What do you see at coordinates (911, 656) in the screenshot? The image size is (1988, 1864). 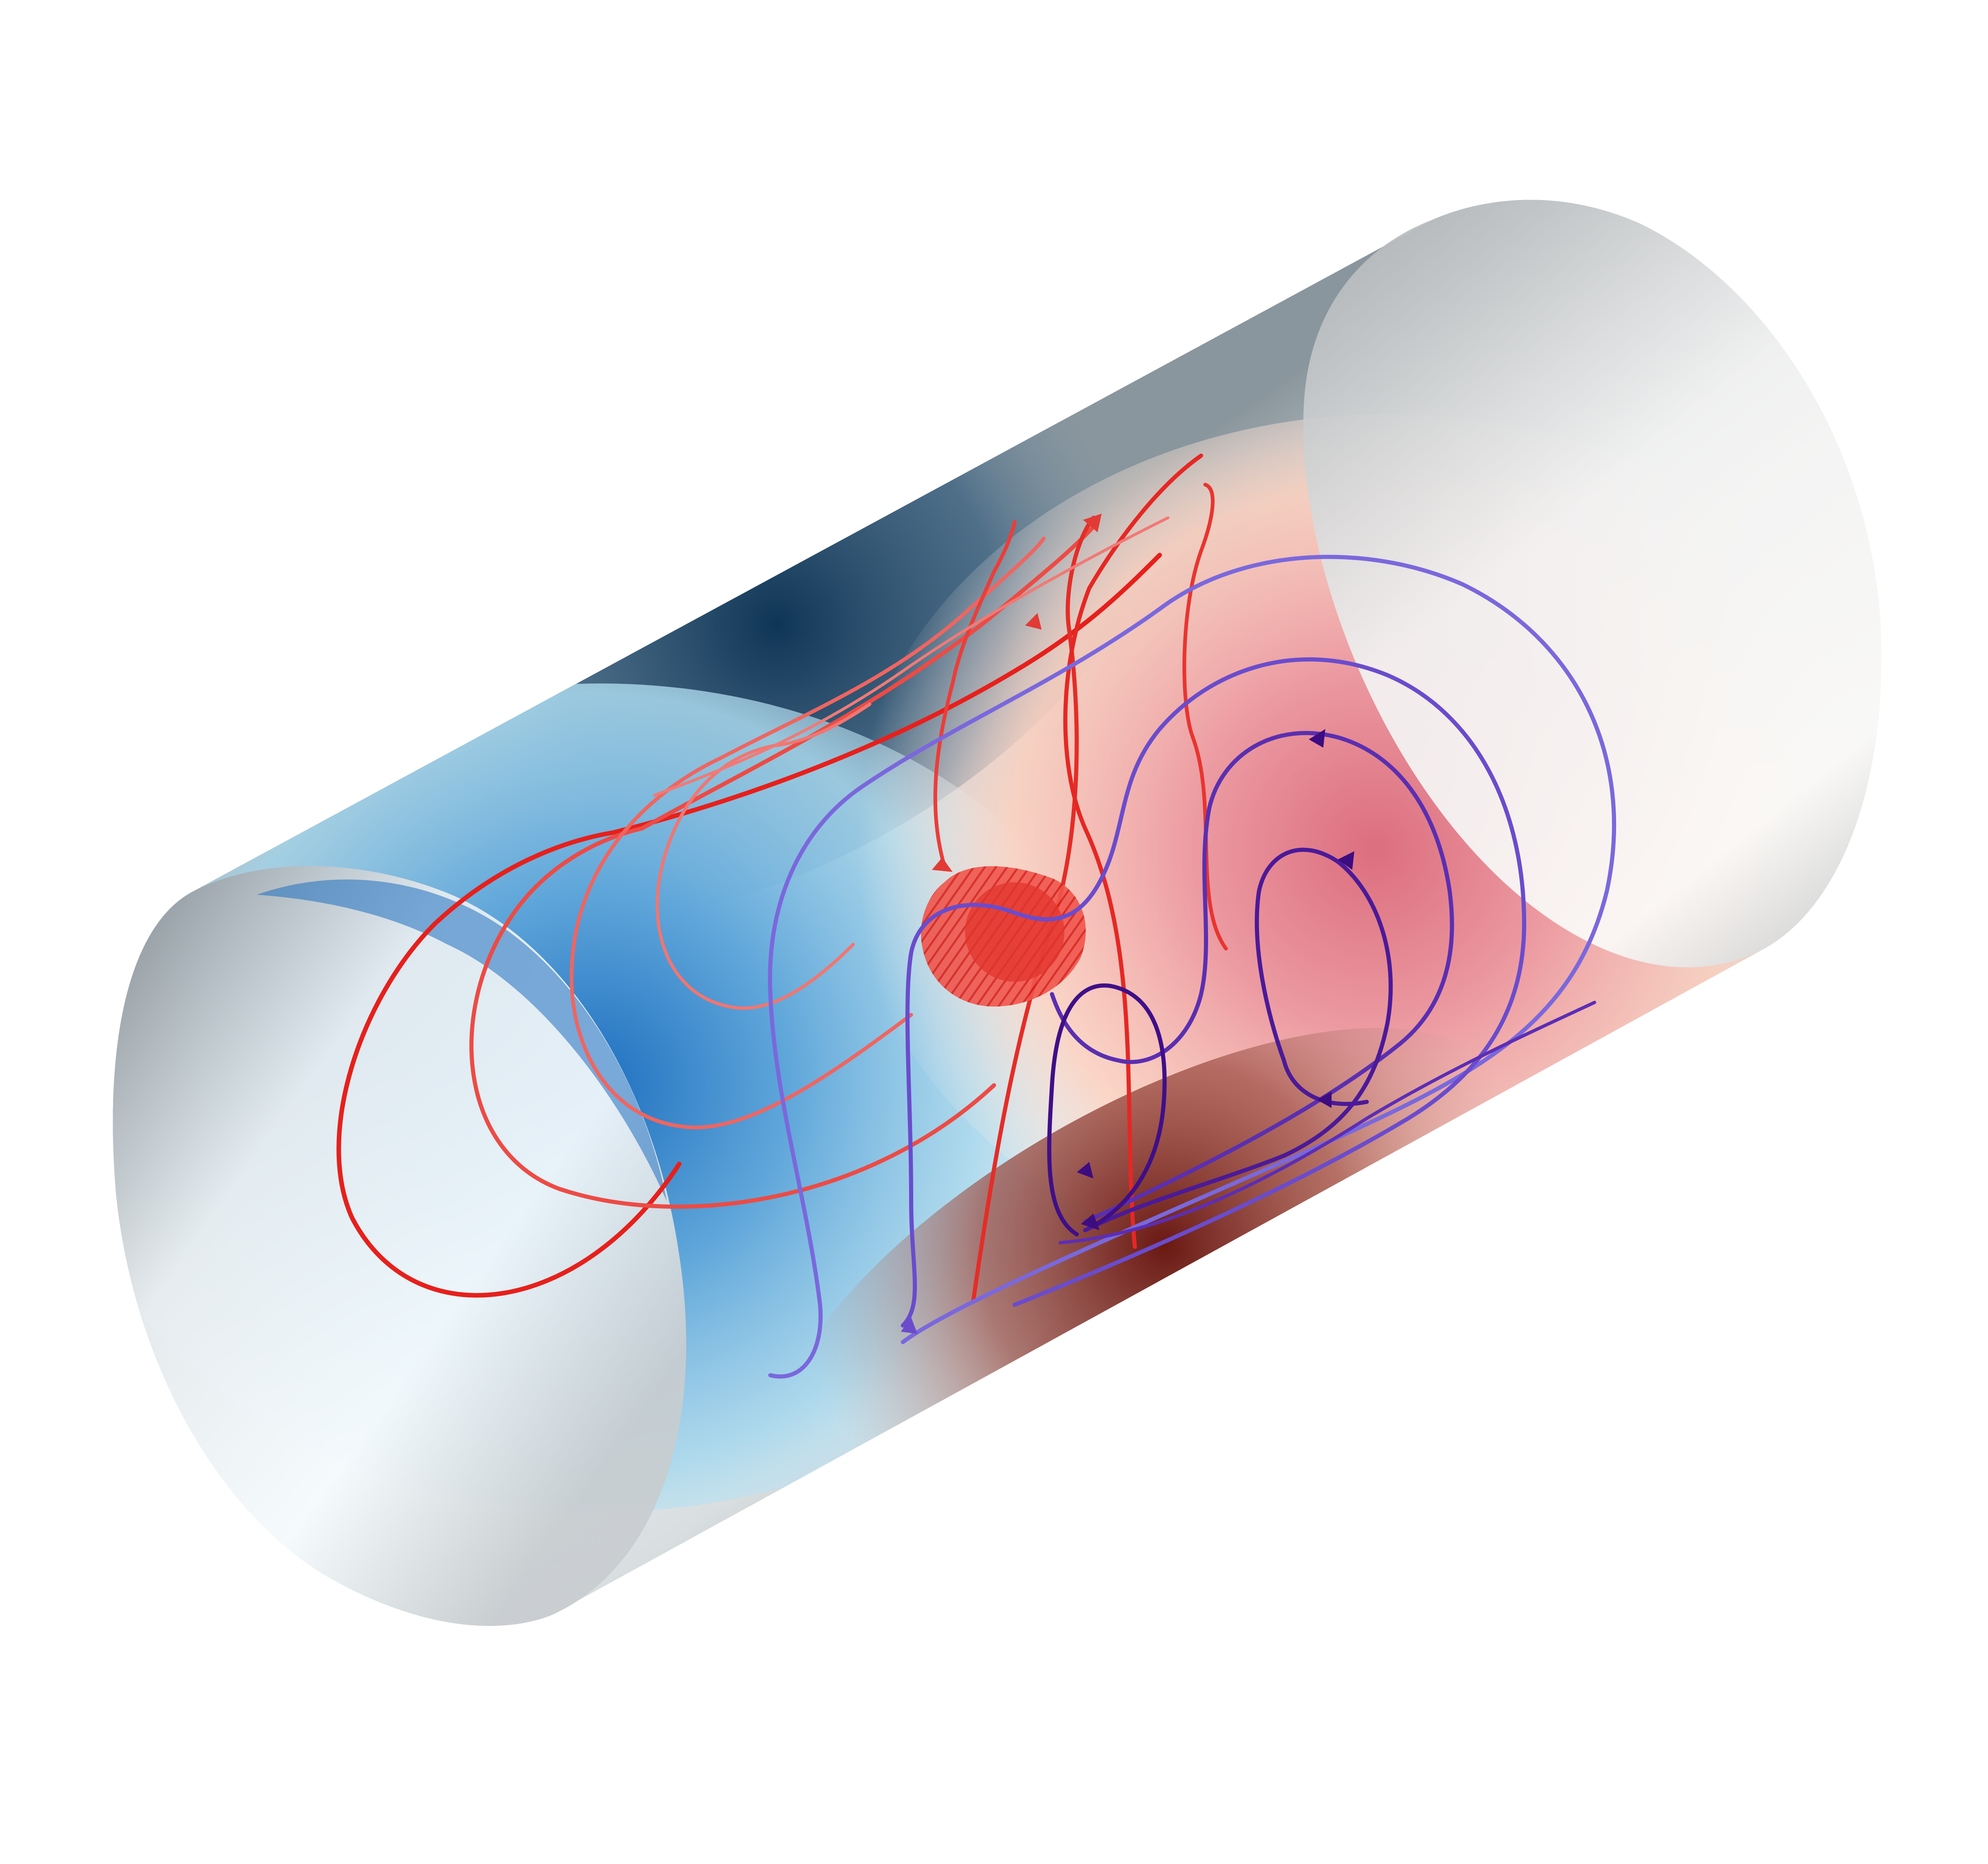 I see `red-upper-connector` at bounding box center [911, 656].